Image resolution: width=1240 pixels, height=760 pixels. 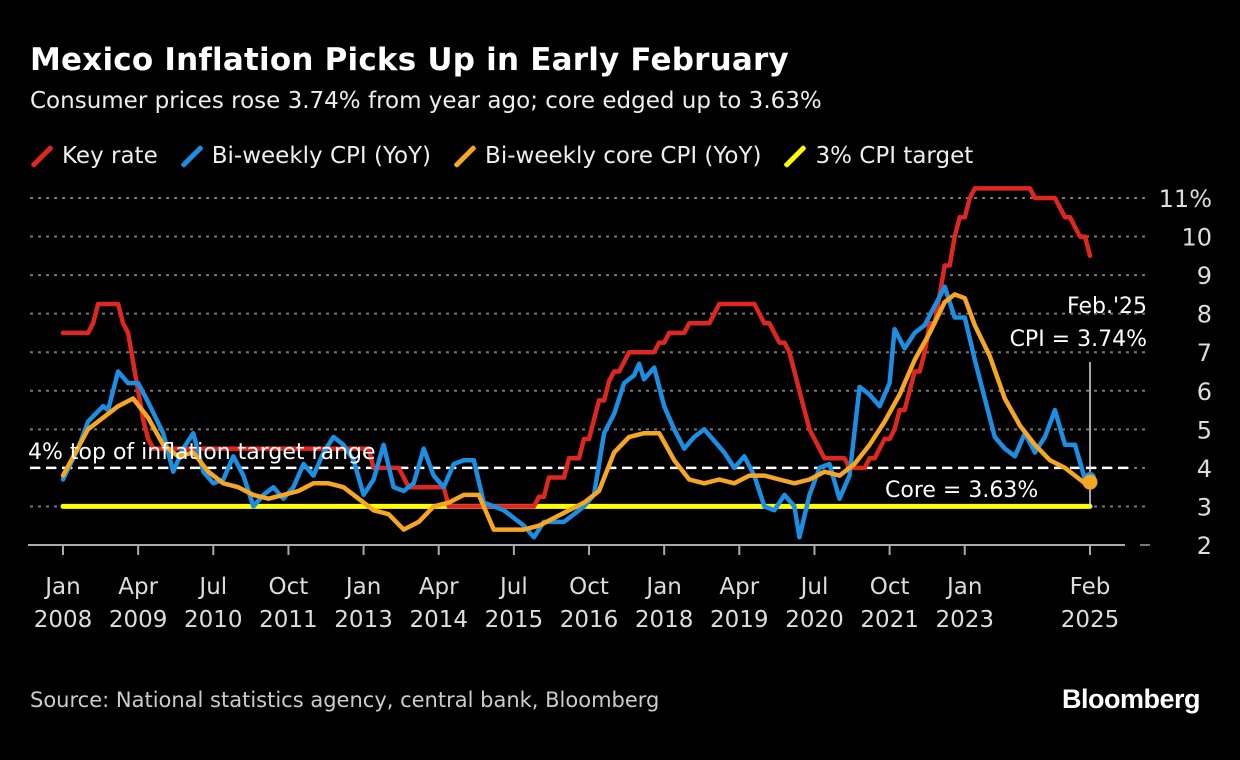 What do you see at coordinates (110, 156) in the screenshot?
I see `legend-label: Key rate` at bounding box center [110, 156].